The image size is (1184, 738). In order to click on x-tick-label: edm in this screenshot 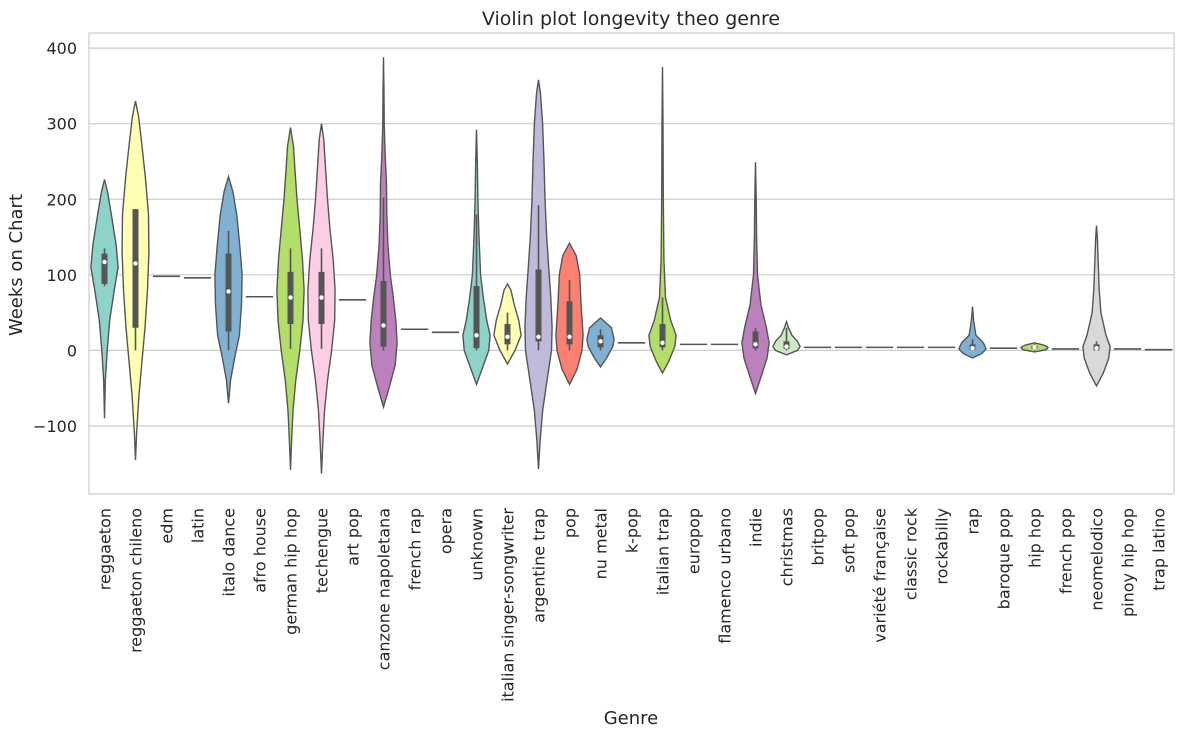, I will do `click(167, 526)`.